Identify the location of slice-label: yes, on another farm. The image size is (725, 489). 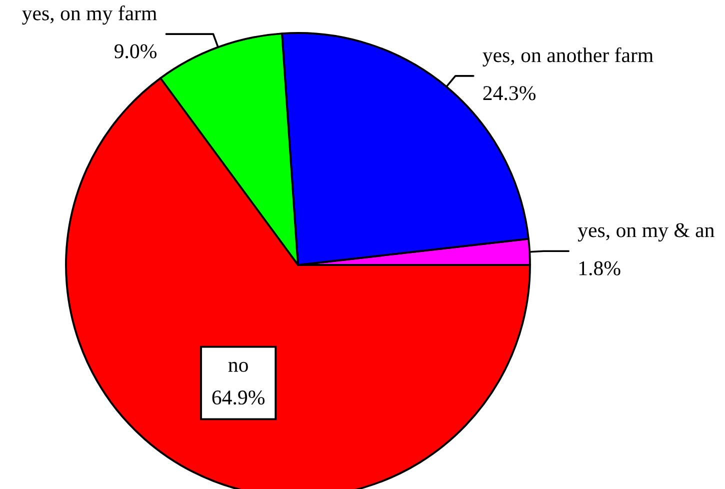
(568, 57).